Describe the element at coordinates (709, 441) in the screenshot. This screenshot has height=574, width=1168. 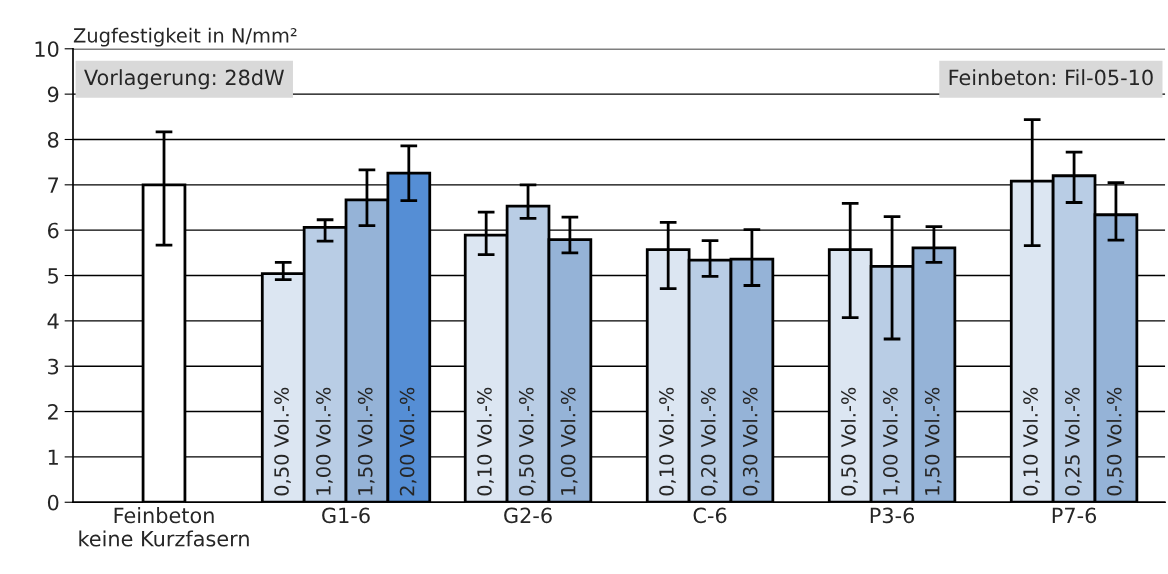
I see `annotation: 0,20 Vol.-%` at that location.